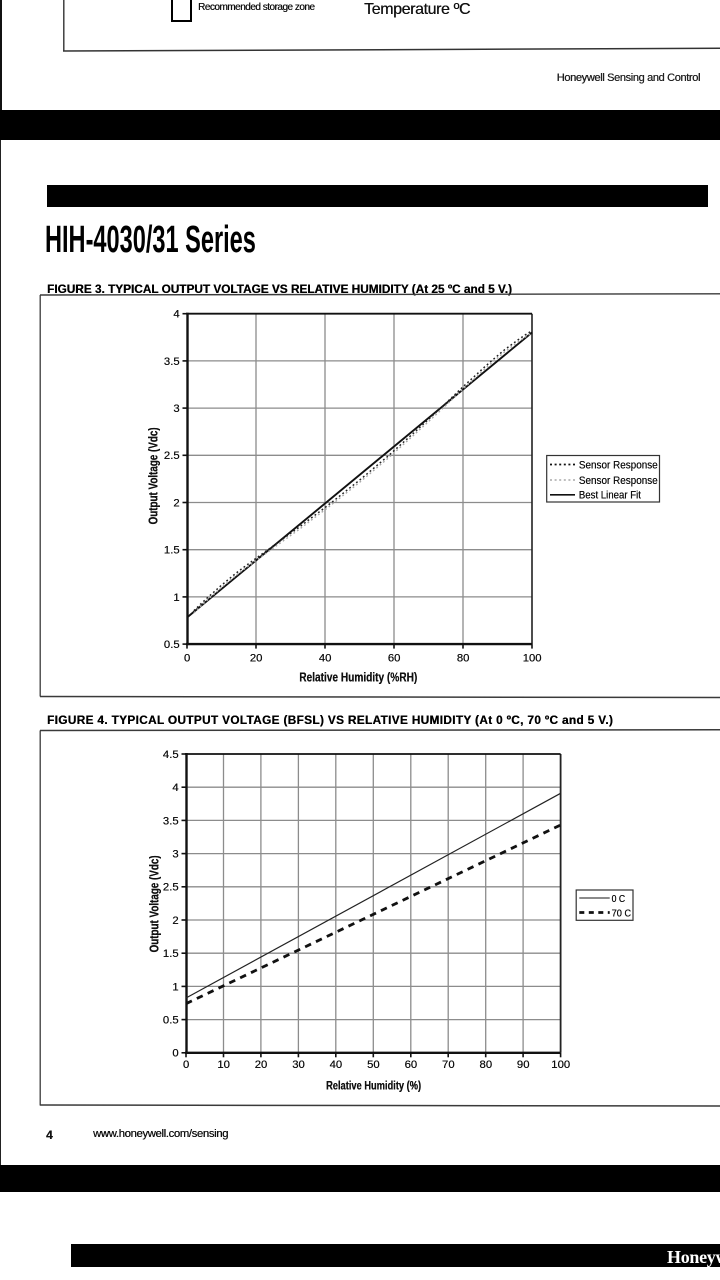 The height and width of the screenshot is (1280, 720). Describe the element at coordinates (373, 1065) in the screenshot. I see `svg-text: 50` at that location.